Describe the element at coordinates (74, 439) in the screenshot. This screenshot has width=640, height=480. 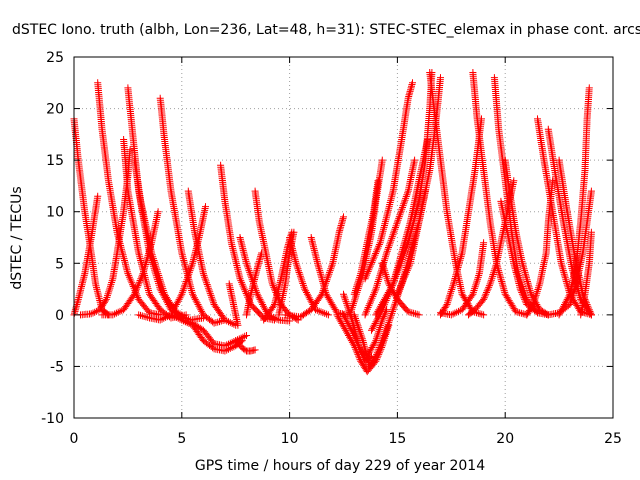
I see `x-tick-label: 0` at that location.